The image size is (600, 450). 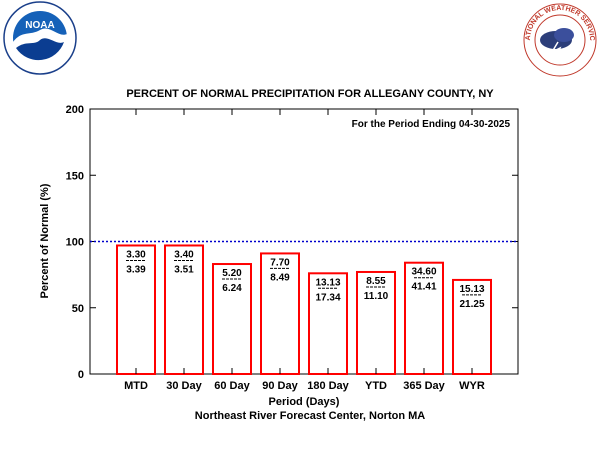 What do you see at coordinates (471, 304) in the screenshot?
I see `normal-label: 21.25` at bounding box center [471, 304].